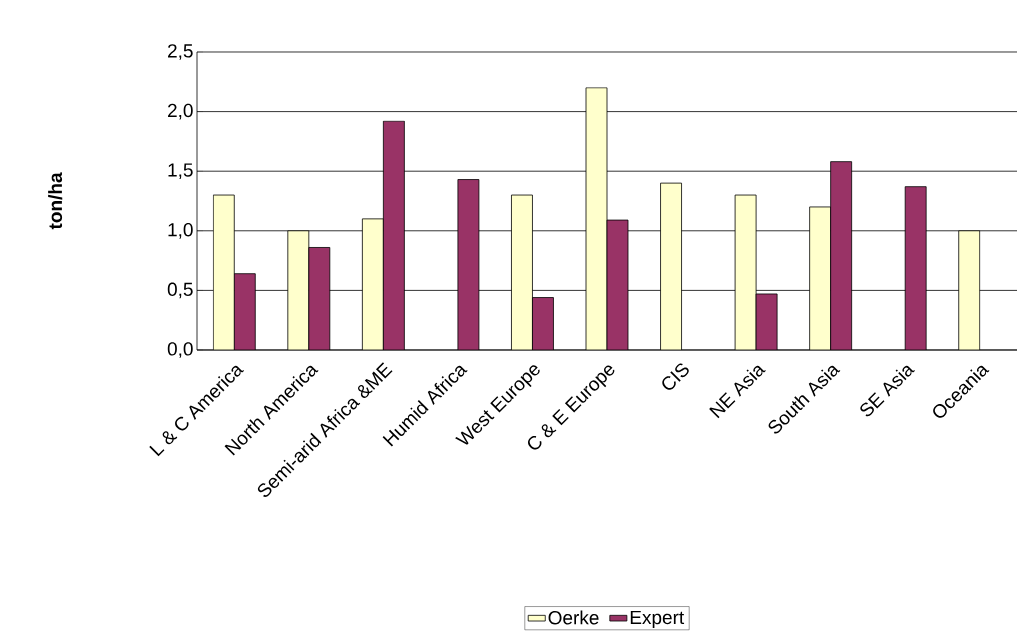 Image resolution: width=1022 pixels, height=644 pixels. What do you see at coordinates (180, 52) in the screenshot?
I see `y-tick-label: 2,5` at bounding box center [180, 52].